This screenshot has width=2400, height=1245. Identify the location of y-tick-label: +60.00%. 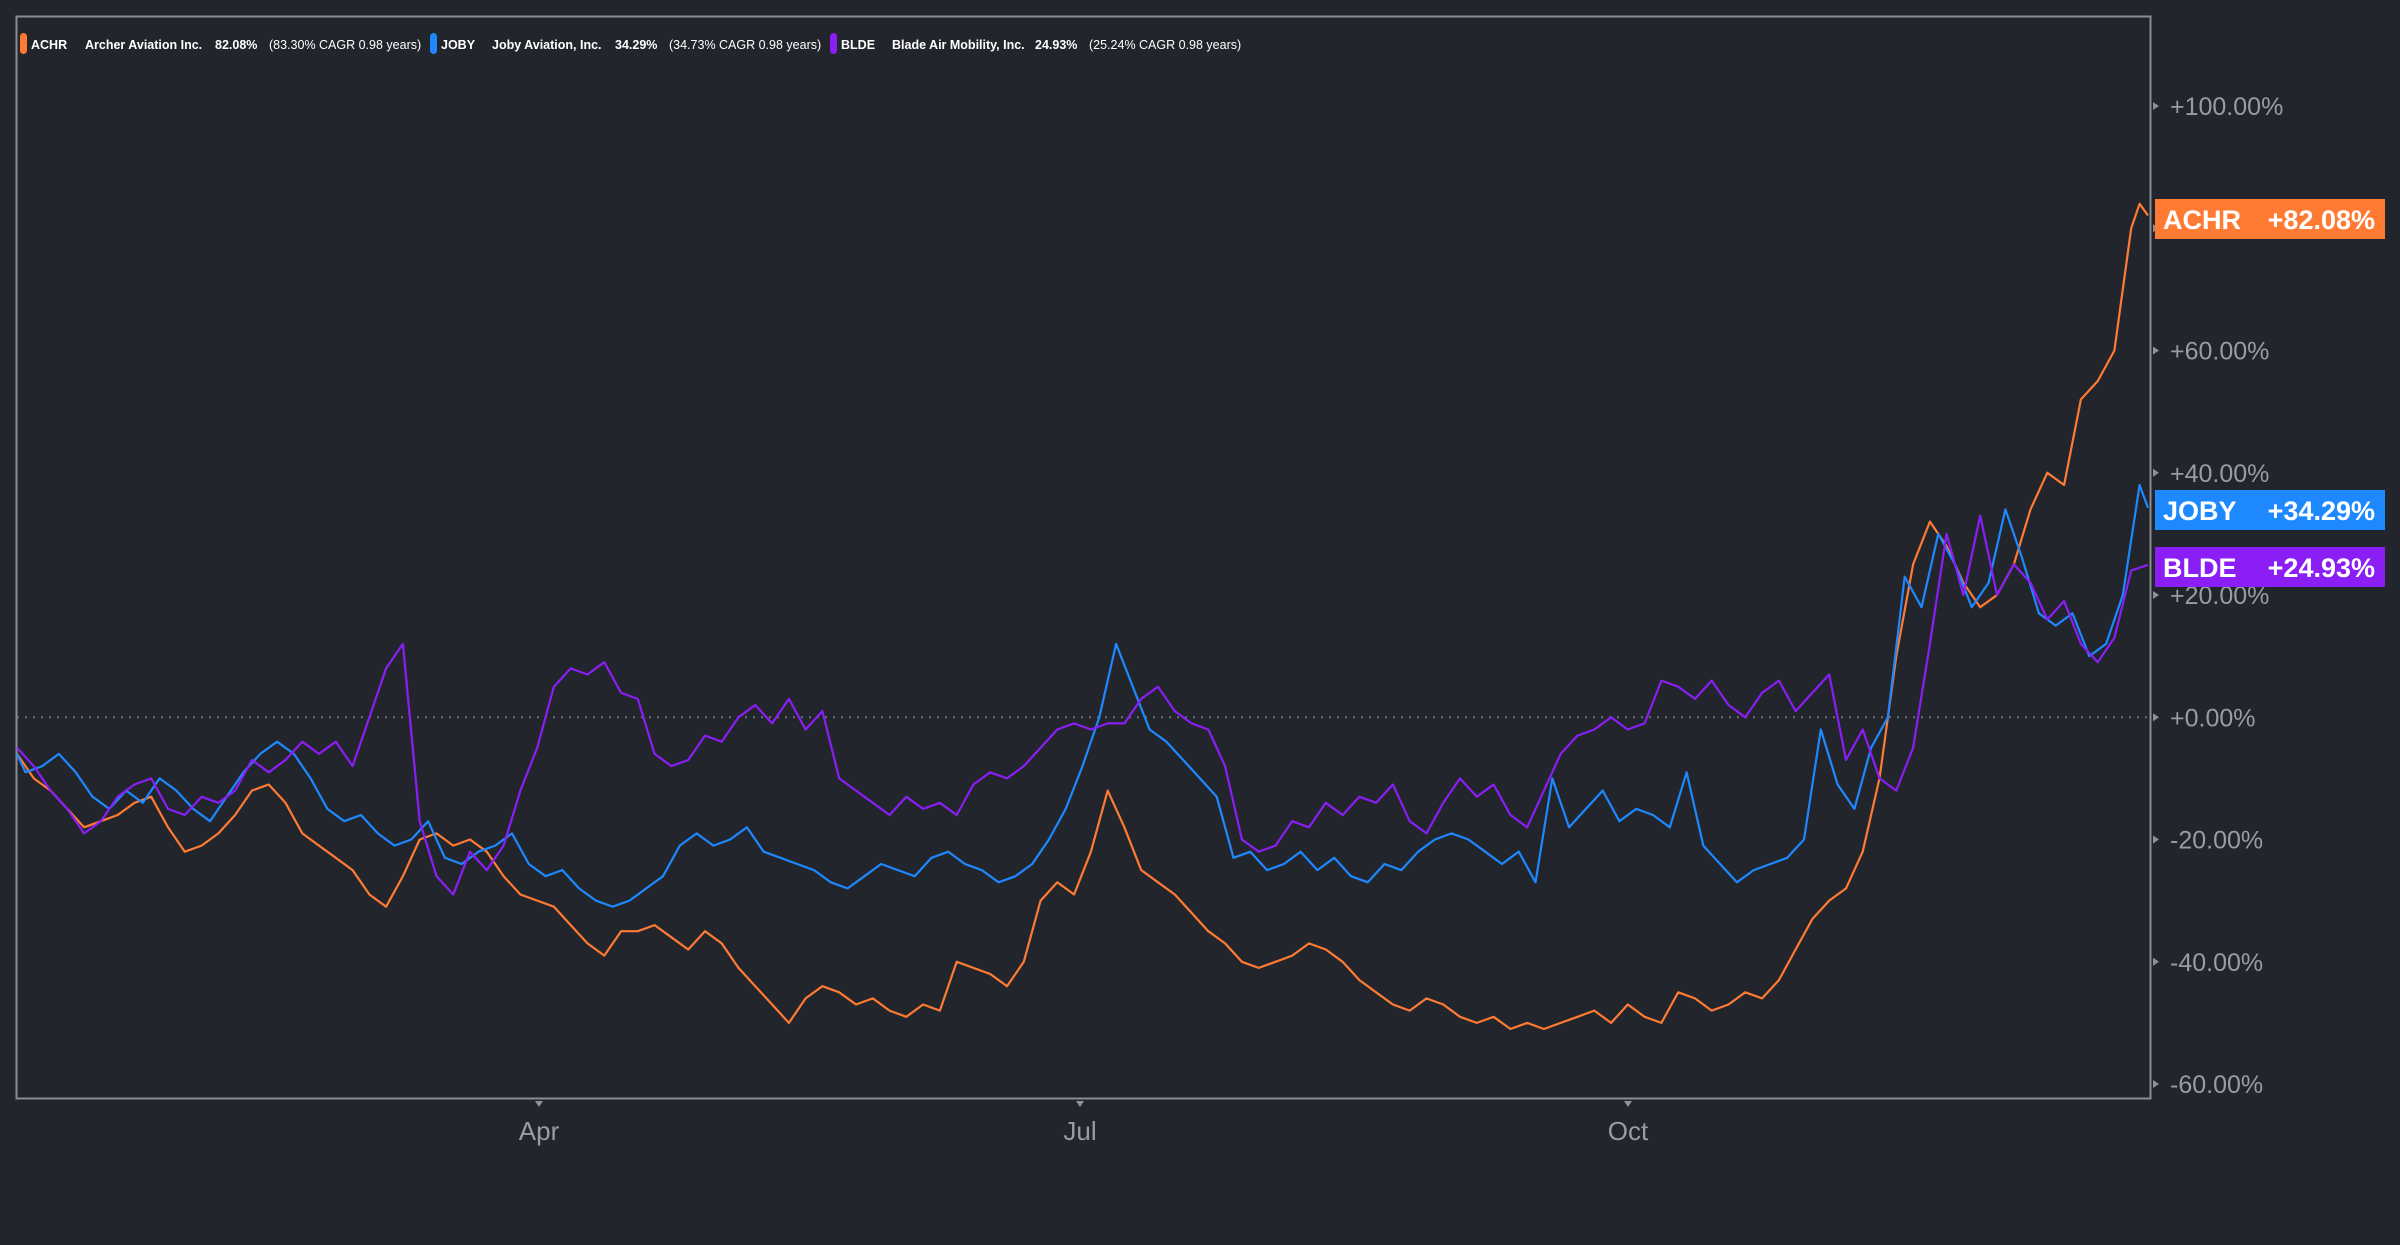
(2219, 352).